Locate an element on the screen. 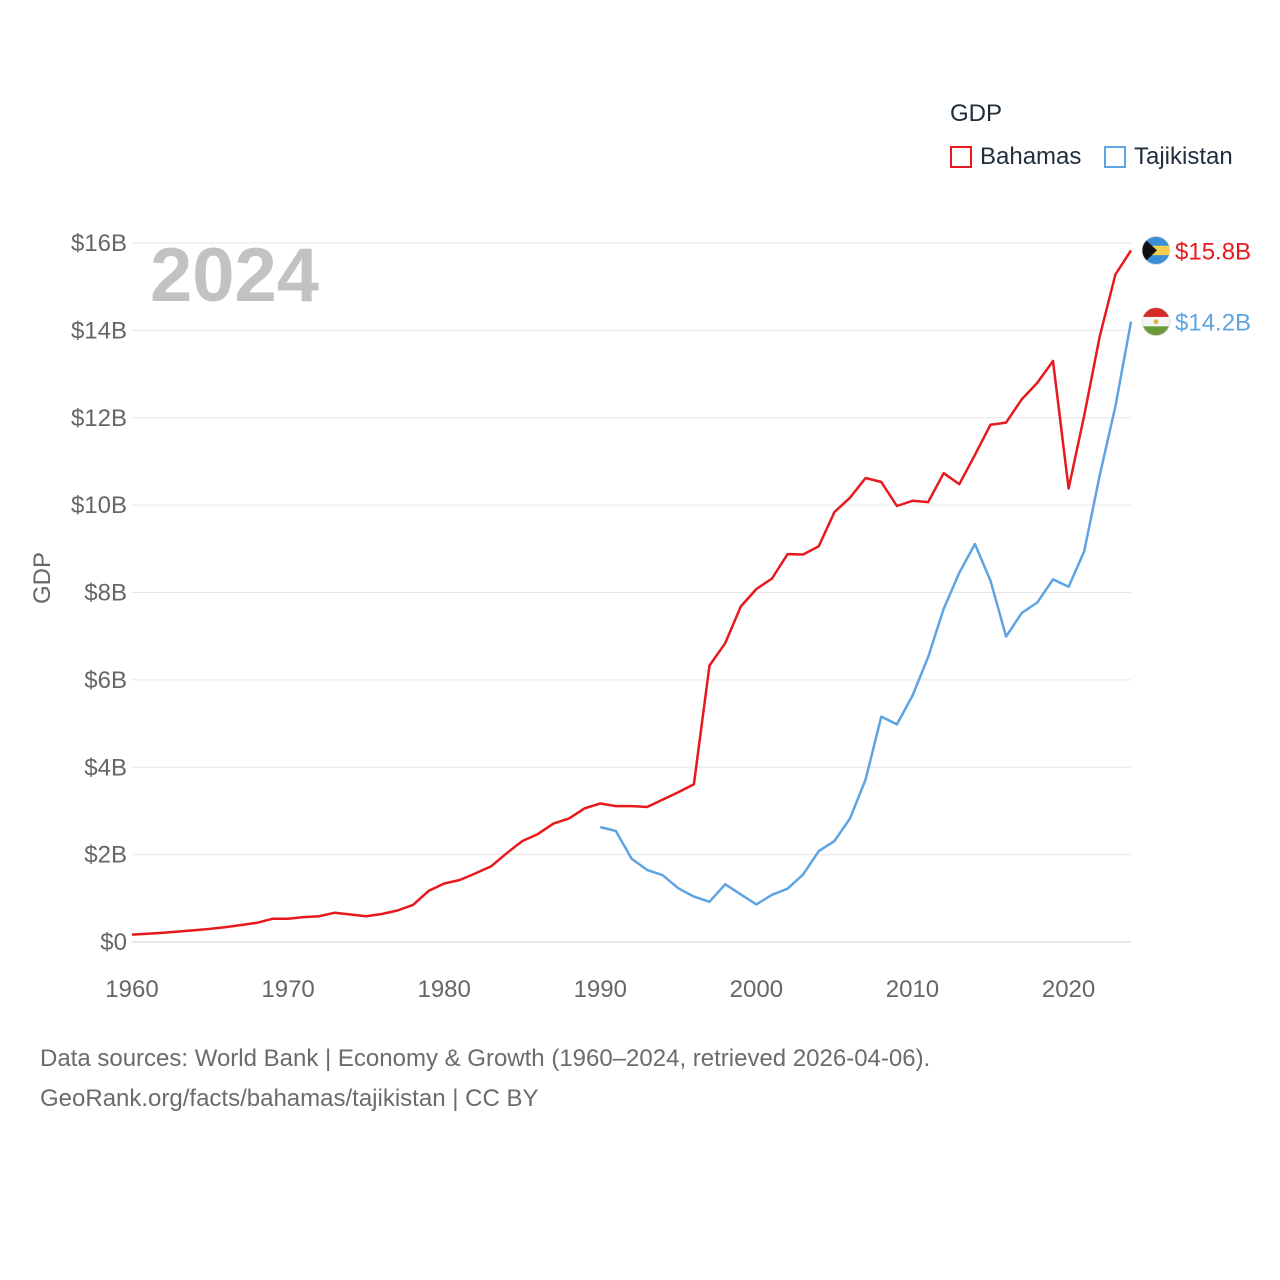 Image resolution: width=1280 pixels, height=1280 pixels. y-tick-label: $0 is located at coordinates (113, 942).